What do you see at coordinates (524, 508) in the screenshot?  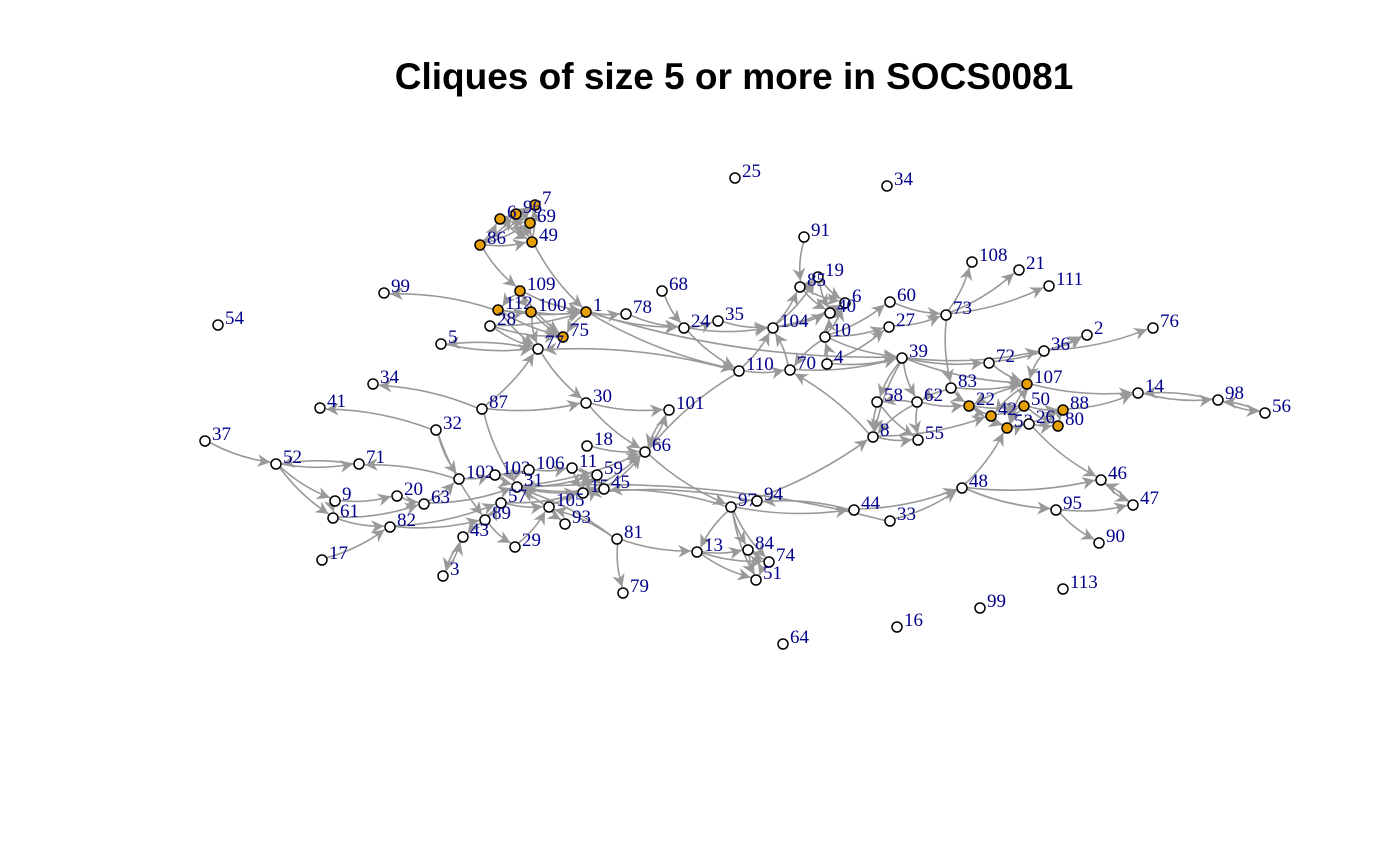 I see `edge-n57-n105` at bounding box center [524, 508].